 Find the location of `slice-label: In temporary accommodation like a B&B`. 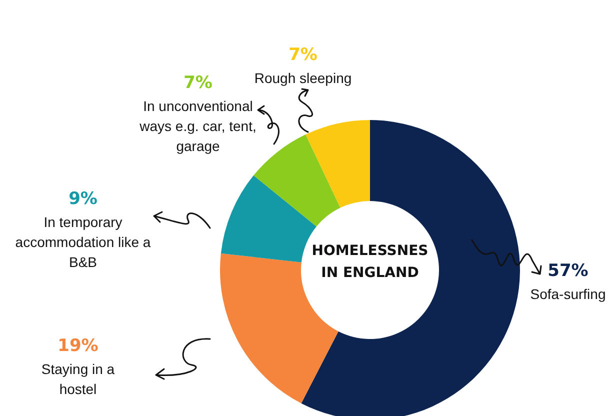

slice-label: In temporary accommodation like a B&B is located at coordinates (83, 242).